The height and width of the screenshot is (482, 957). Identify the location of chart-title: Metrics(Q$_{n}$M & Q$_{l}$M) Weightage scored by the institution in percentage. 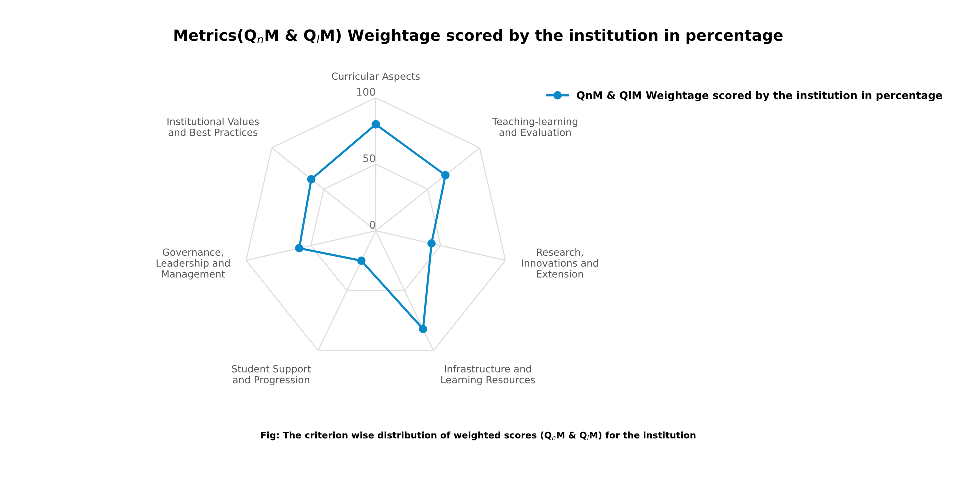
(478, 36).